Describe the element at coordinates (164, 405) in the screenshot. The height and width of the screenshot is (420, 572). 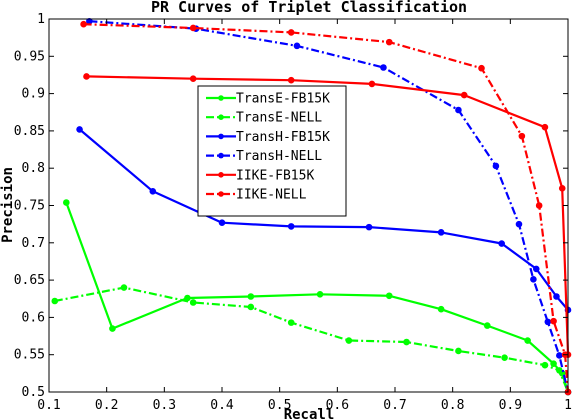
I see `x-tick-label: 0.3` at that location.